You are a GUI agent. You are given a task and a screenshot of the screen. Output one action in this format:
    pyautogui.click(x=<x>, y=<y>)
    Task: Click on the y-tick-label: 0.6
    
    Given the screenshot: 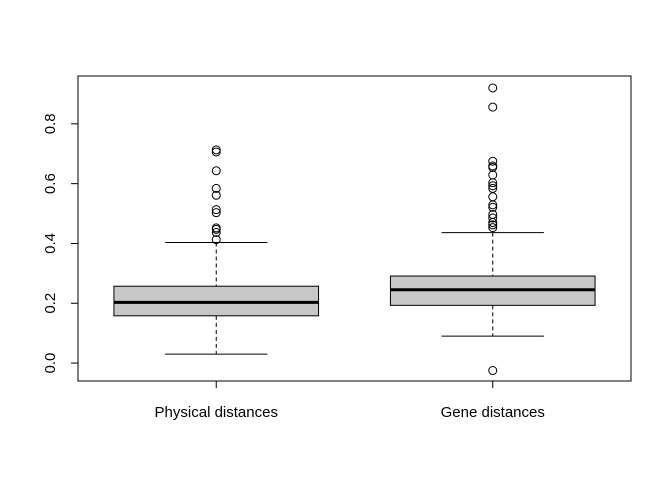 What is the action you would take?
    pyautogui.click(x=50, y=183)
    